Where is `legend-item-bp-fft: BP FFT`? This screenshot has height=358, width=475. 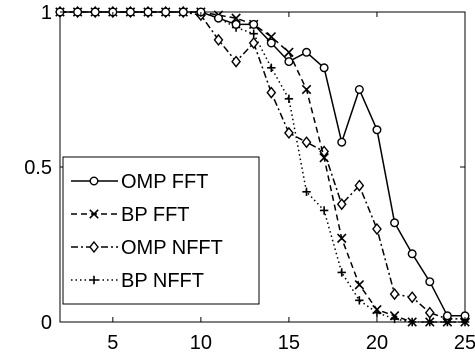 legend-item-bp-fft: BP FFT is located at coordinates (130, 215).